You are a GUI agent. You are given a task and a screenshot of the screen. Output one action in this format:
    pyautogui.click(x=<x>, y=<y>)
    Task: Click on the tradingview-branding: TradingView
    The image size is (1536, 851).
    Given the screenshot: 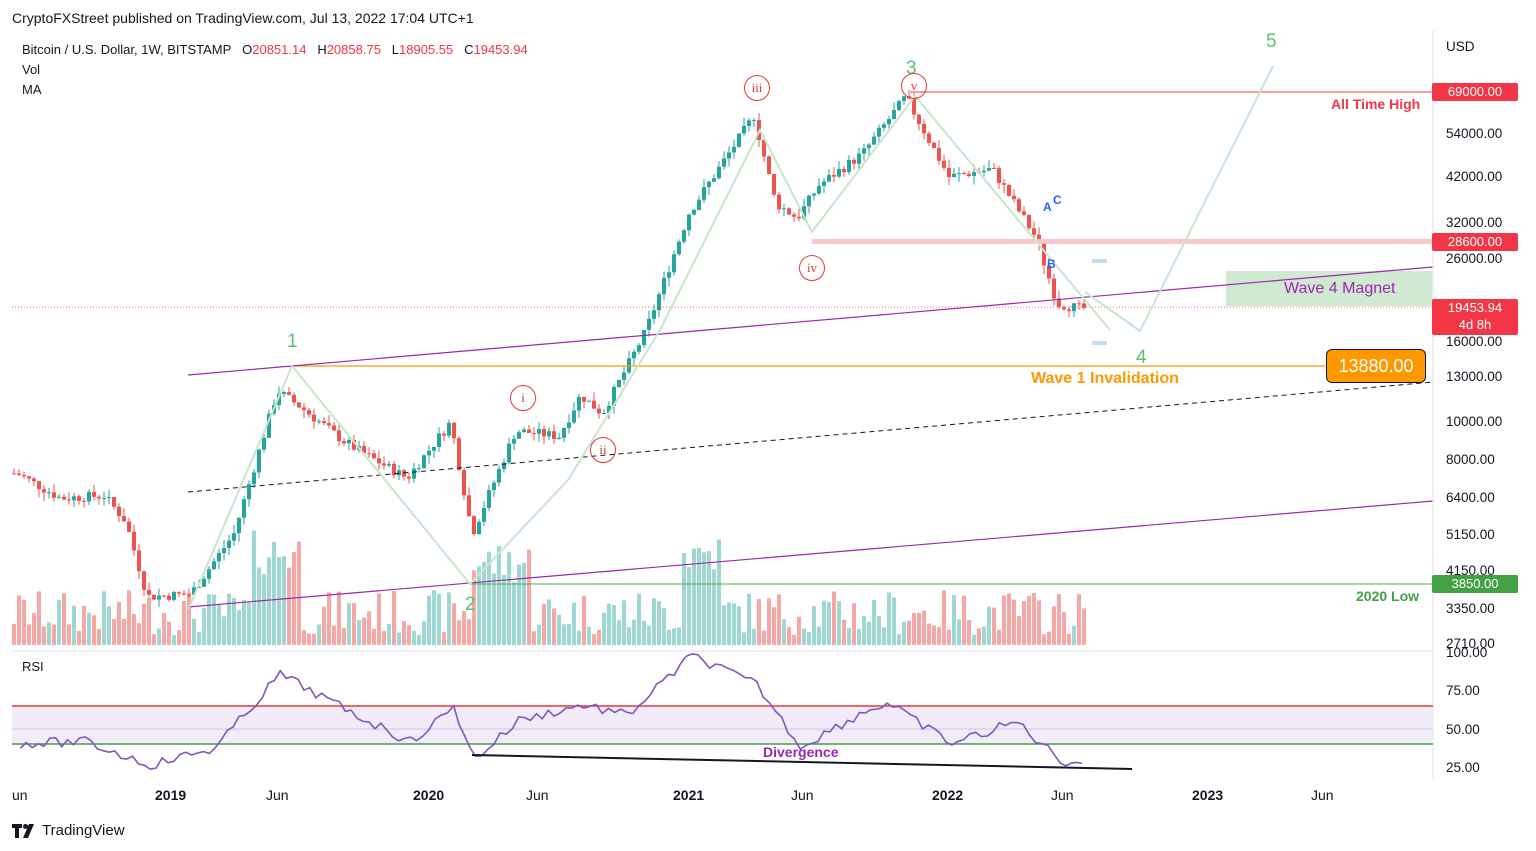 What is the action you would take?
    pyautogui.click(x=68, y=830)
    